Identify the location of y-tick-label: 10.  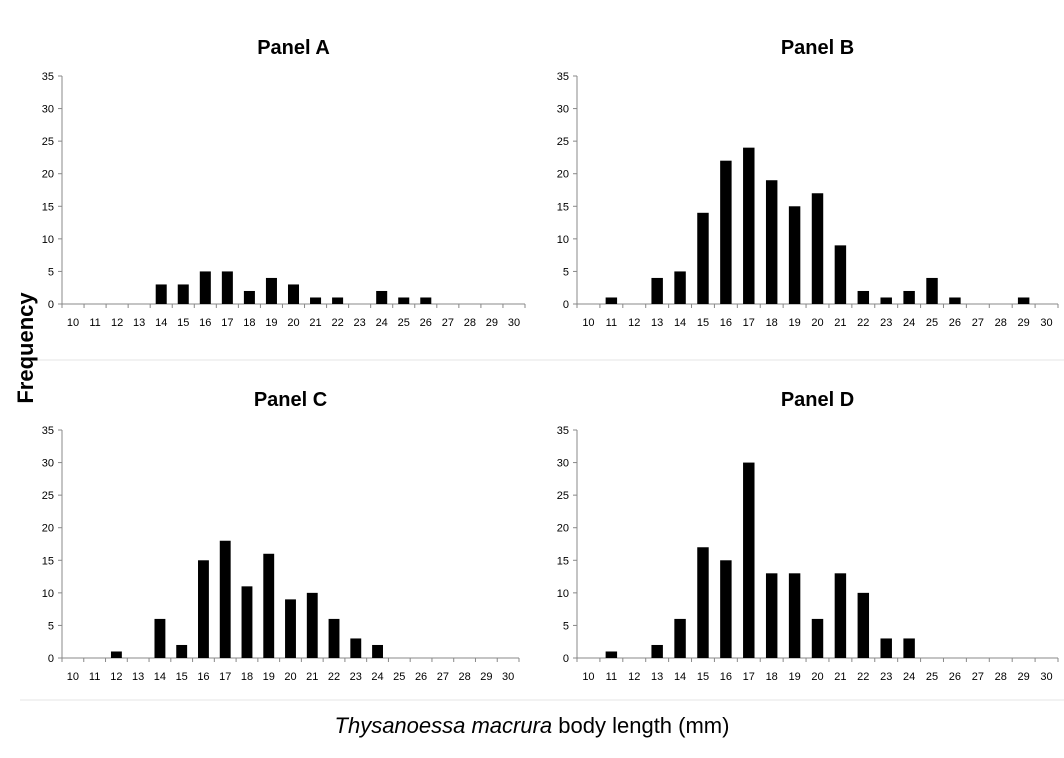
(48, 594).